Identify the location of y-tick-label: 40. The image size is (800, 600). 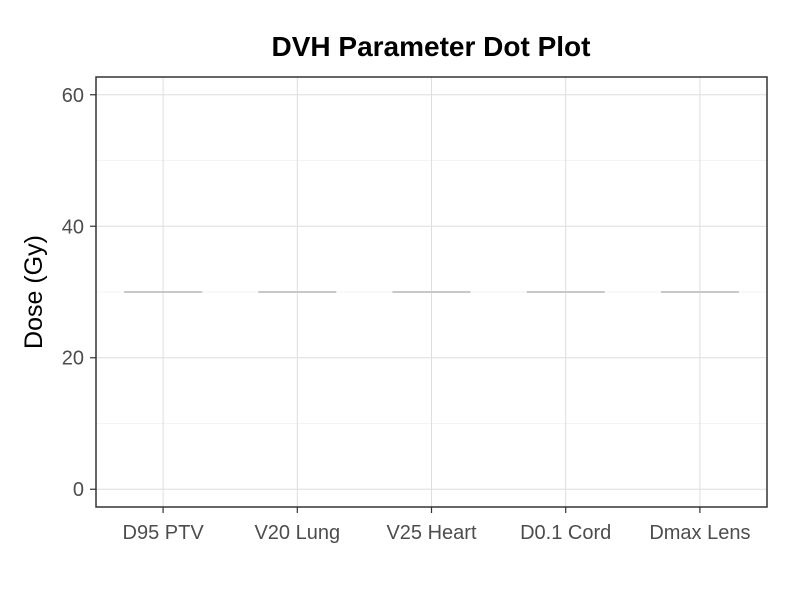
(73, 227).